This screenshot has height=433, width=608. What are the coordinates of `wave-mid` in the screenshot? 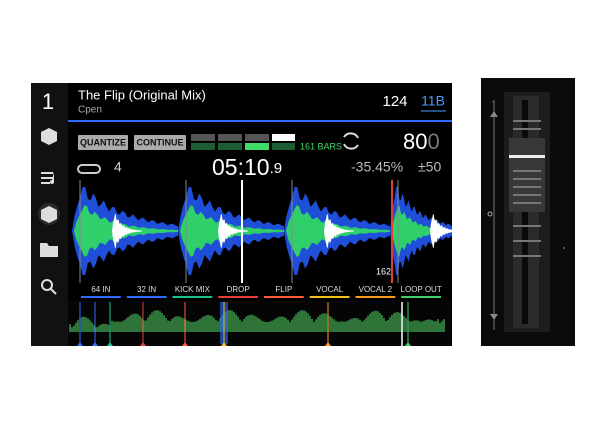 It's located at (422, 231).